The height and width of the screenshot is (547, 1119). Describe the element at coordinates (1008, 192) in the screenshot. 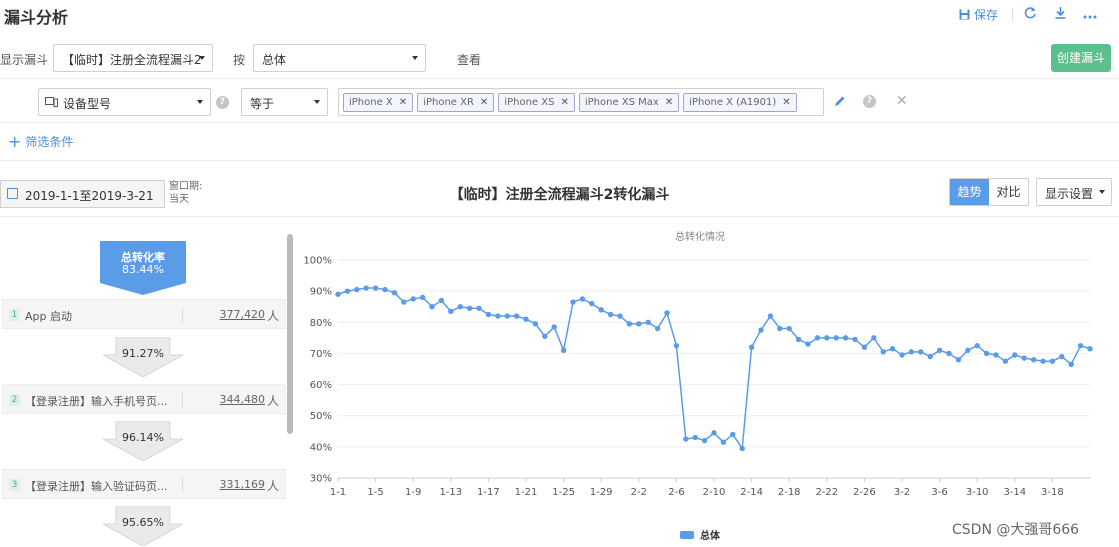

I see `tab-compare: 对比` at that location.